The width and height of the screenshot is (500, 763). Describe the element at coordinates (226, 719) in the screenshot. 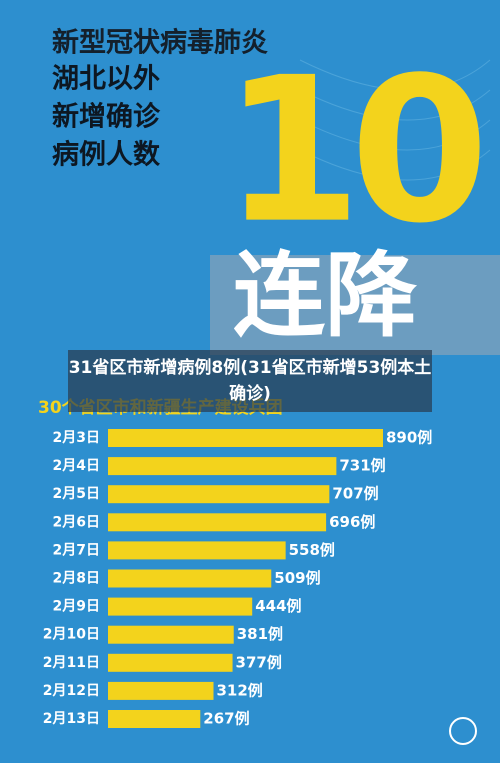

I see `value-label: 267例` at that location.